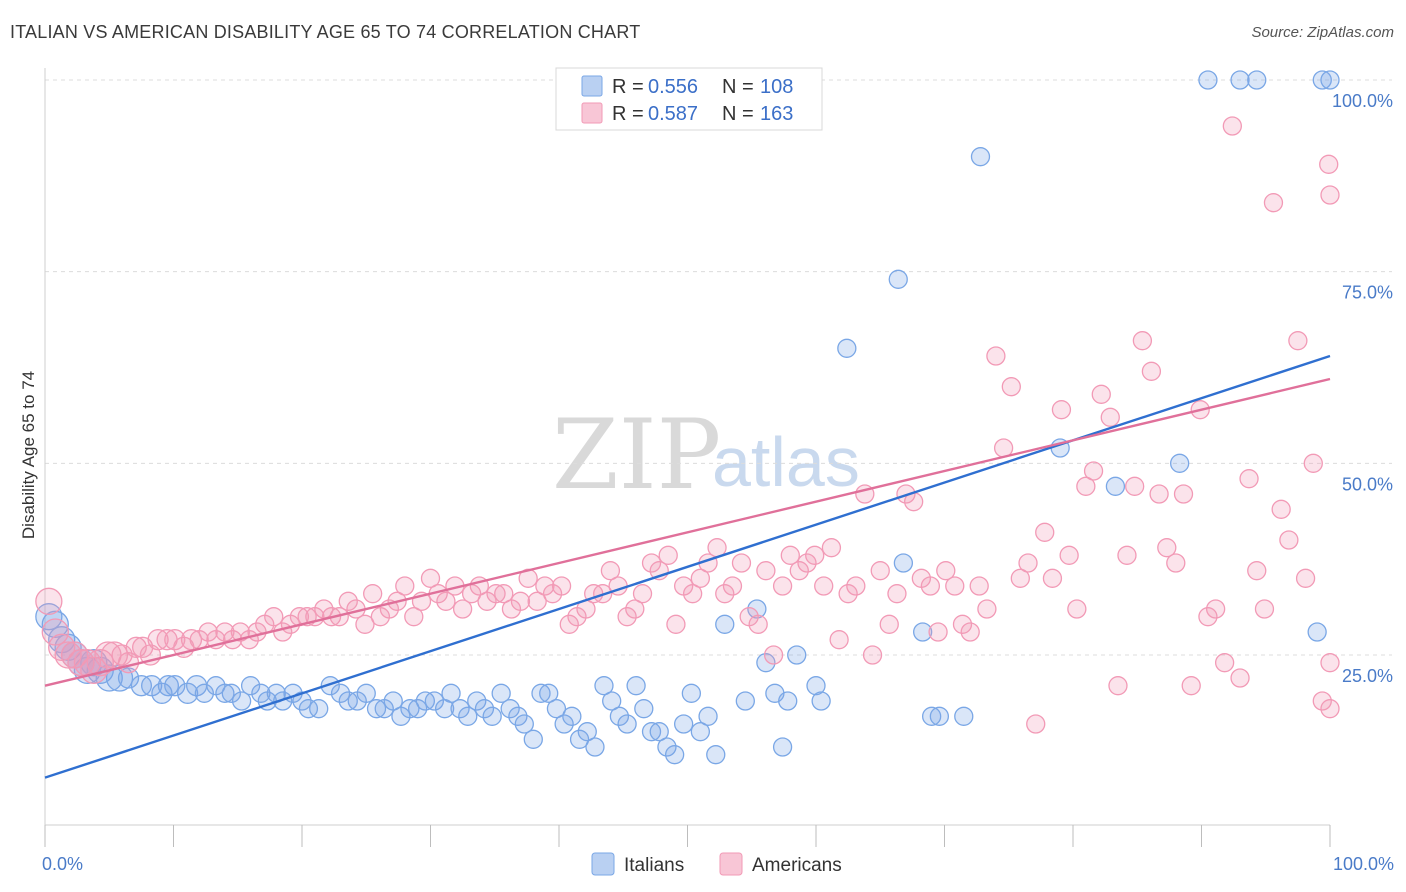 The image size is (1406, 892). What do you see at coordinates (731, 864) in the screenshot?
I see `bottom-legend-swatch-americans` at bounding box center [731, 864].